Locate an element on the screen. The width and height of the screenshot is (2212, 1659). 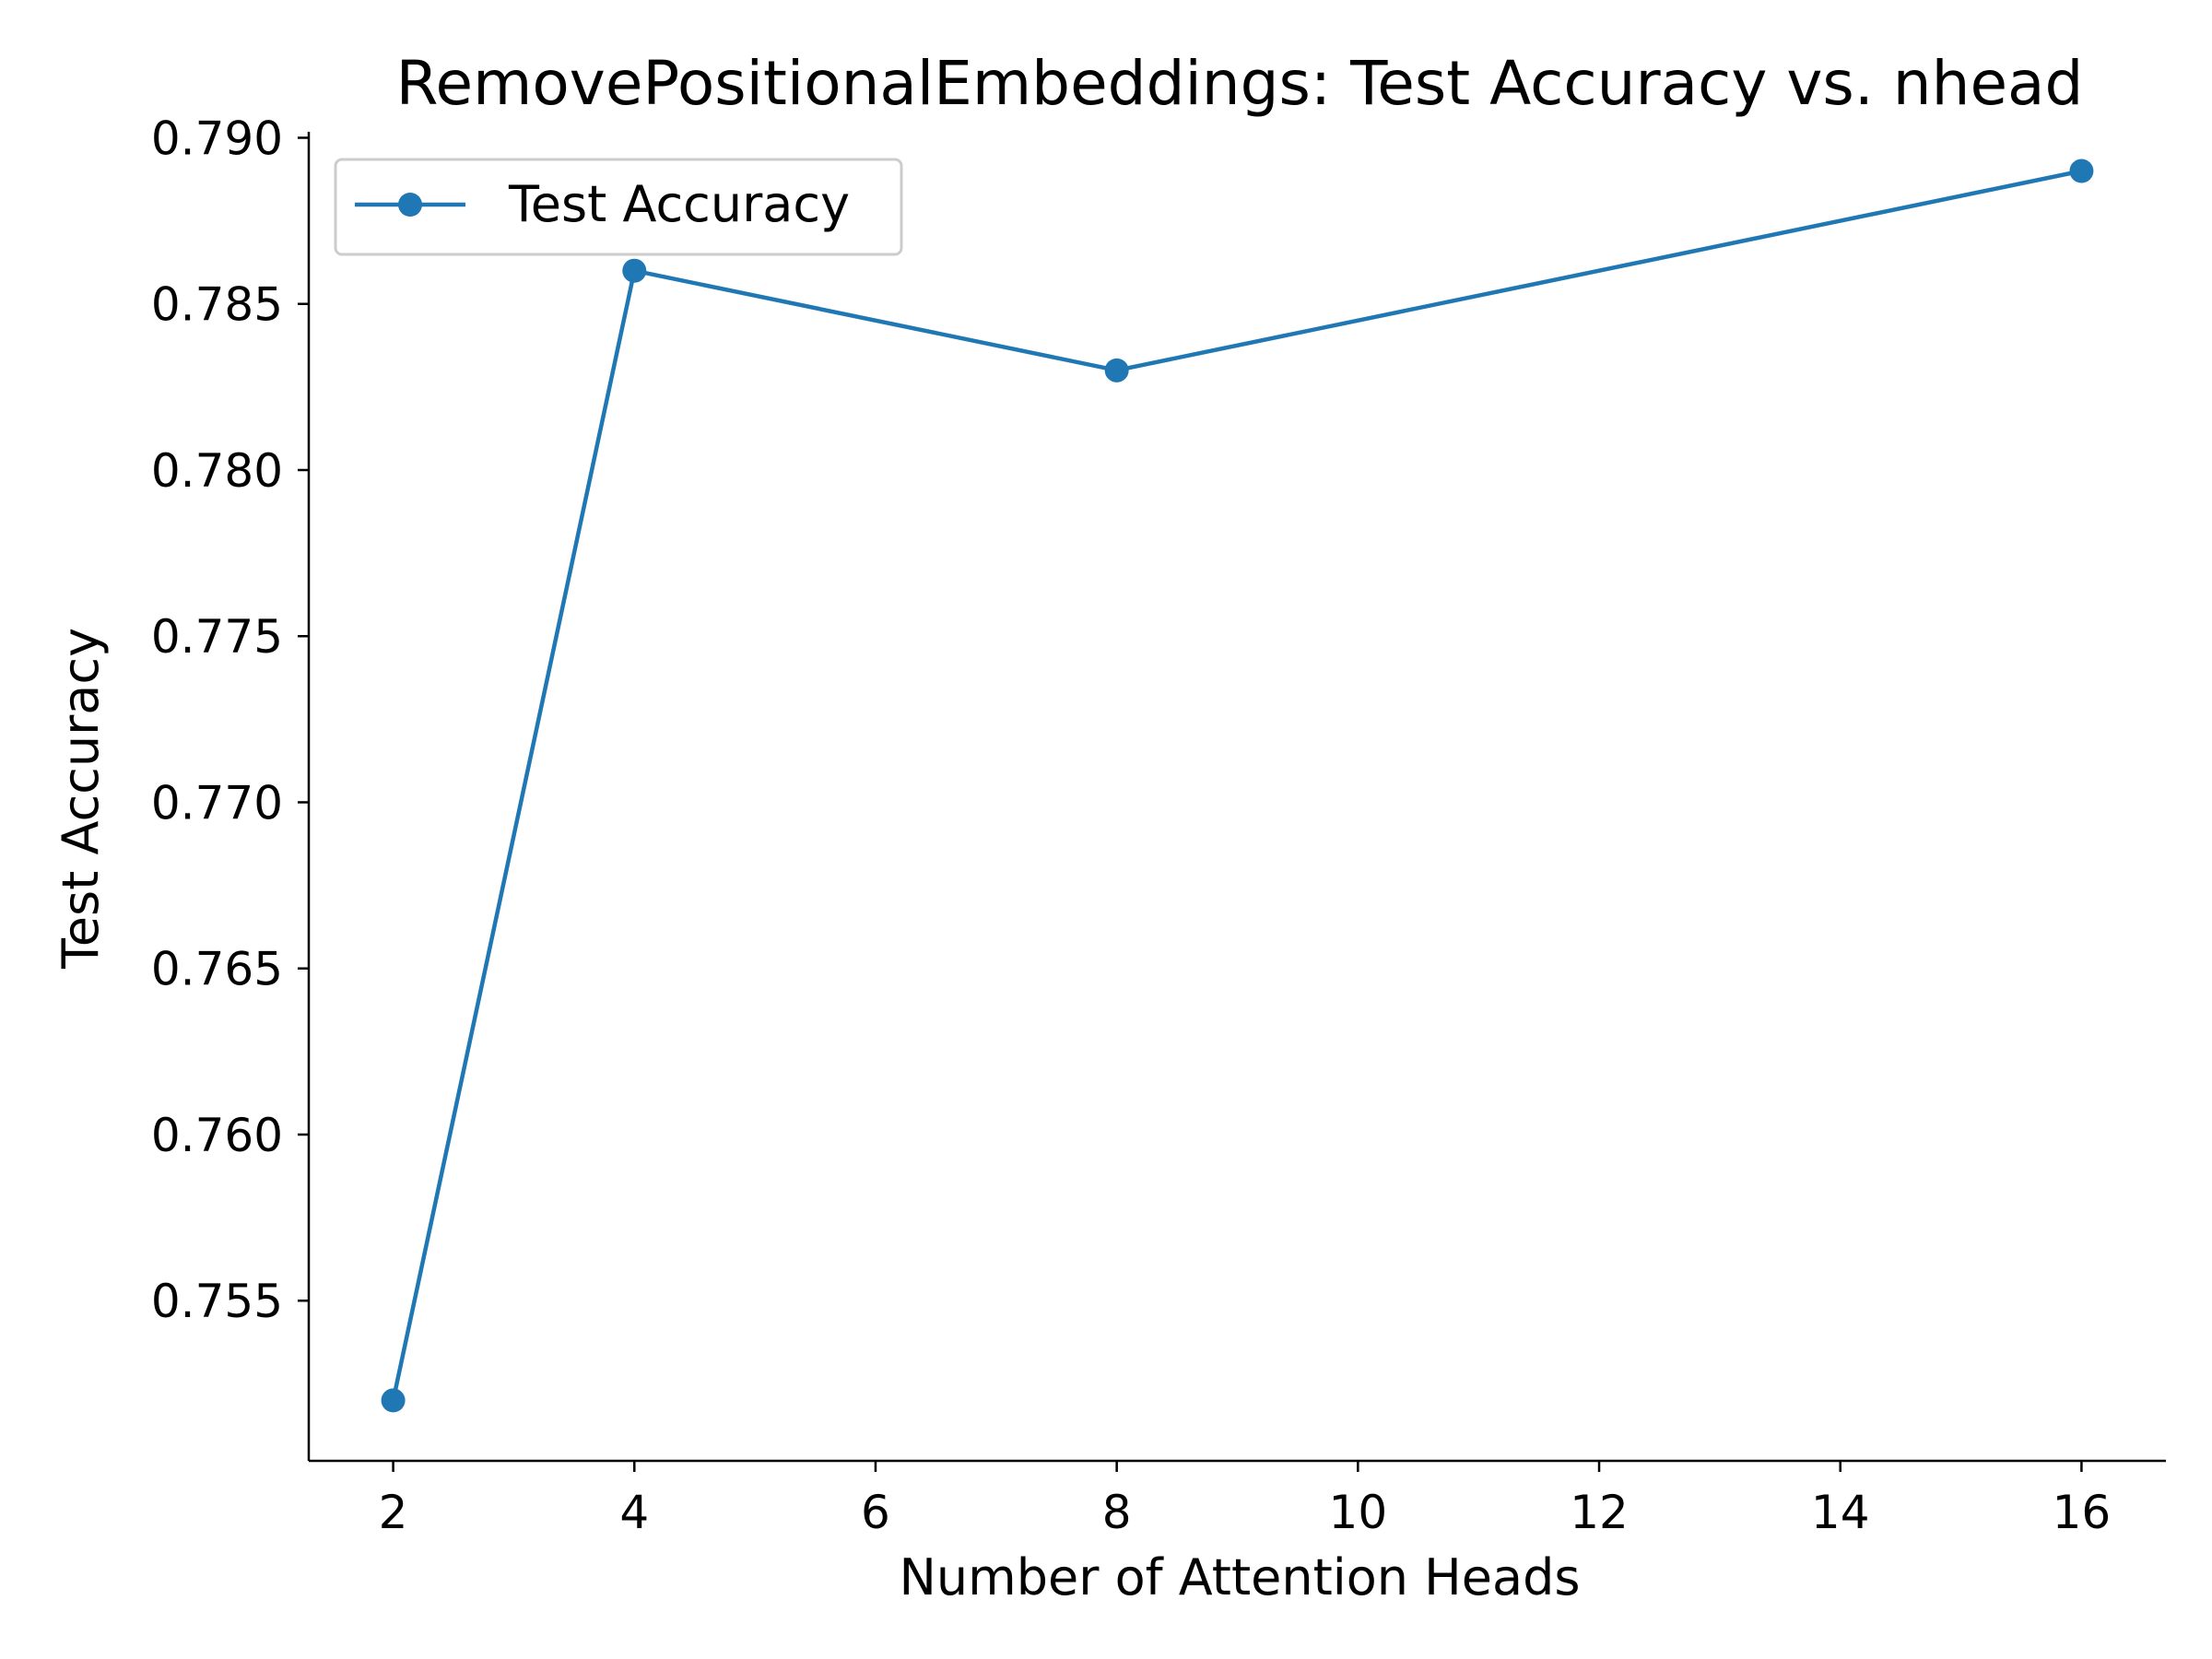
legend-frame is located at coordinates (618, 207).